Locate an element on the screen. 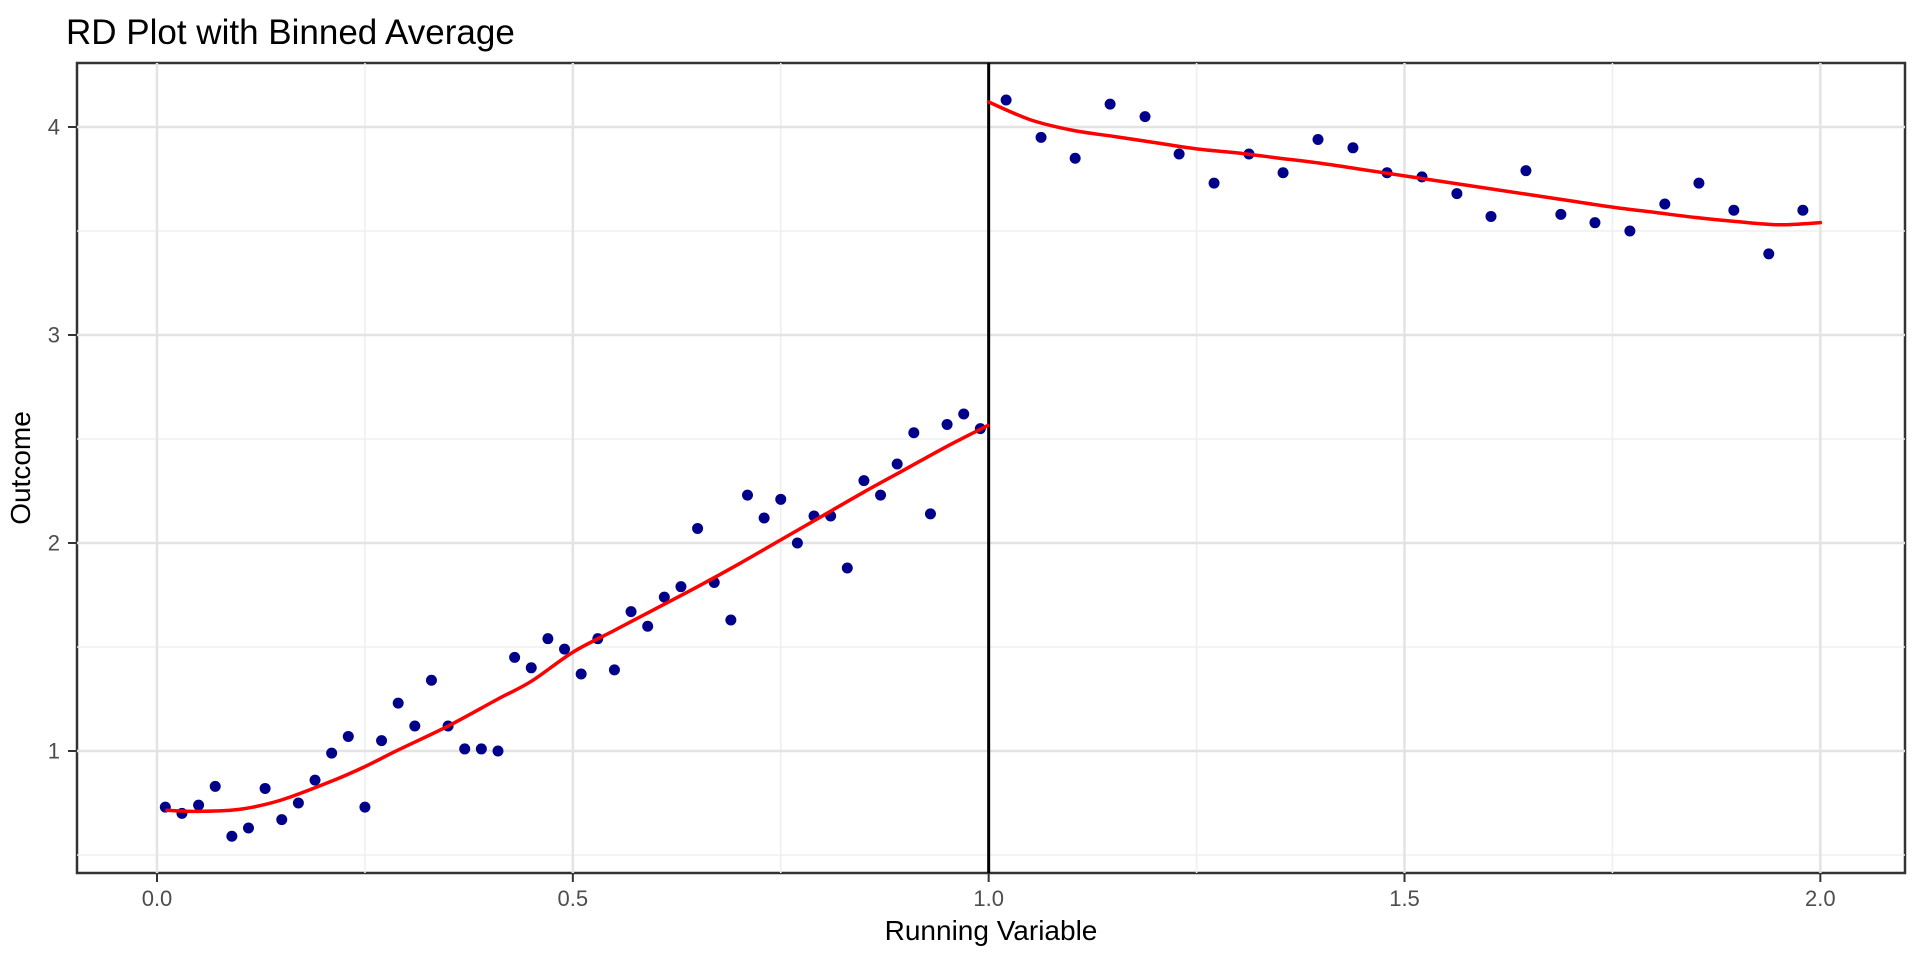 This screenshot has width=1920, height=960. x-tick-label: 1.5 is located at coordinates (1404, 898).